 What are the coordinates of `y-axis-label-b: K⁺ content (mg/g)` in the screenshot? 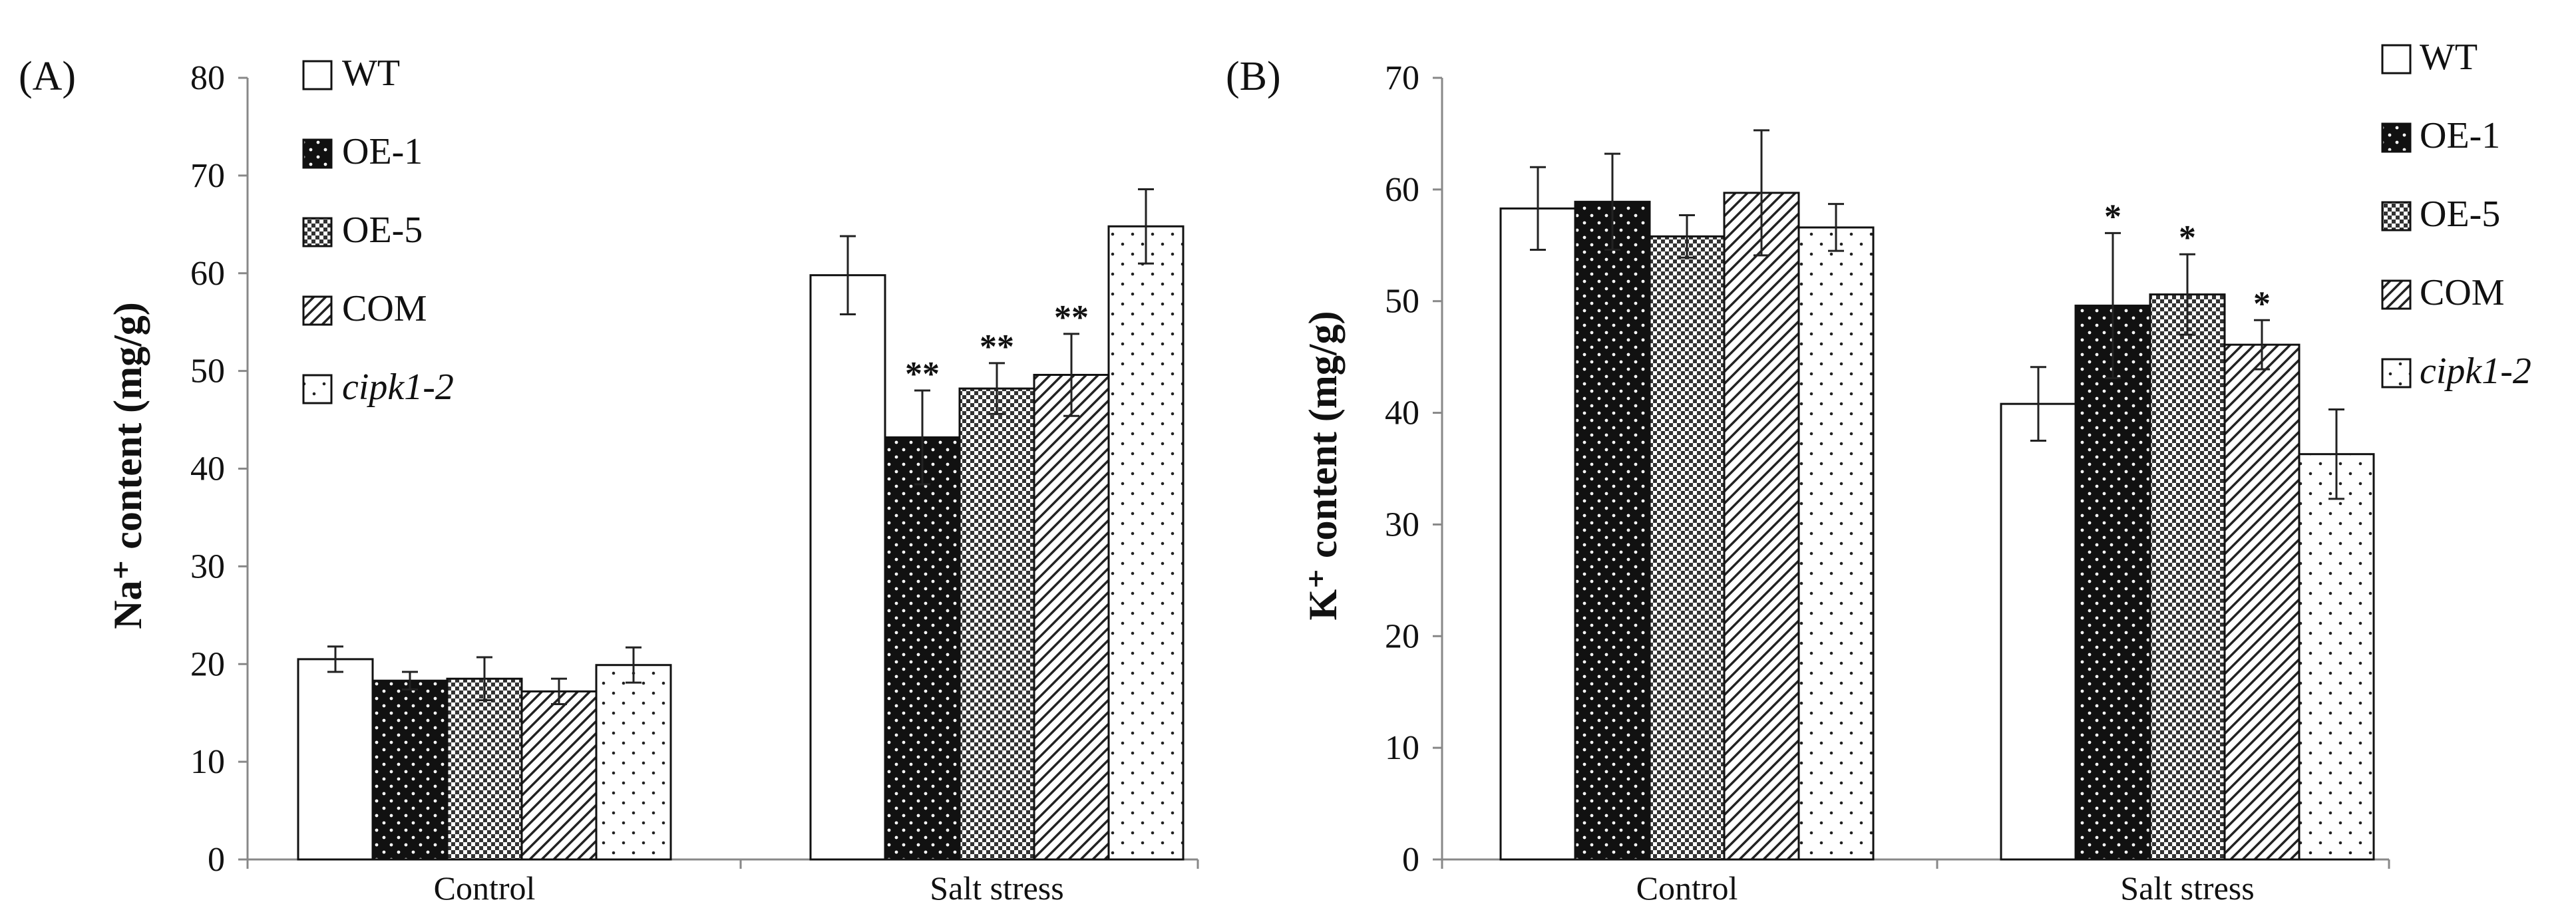 It's located at (1323, 466).